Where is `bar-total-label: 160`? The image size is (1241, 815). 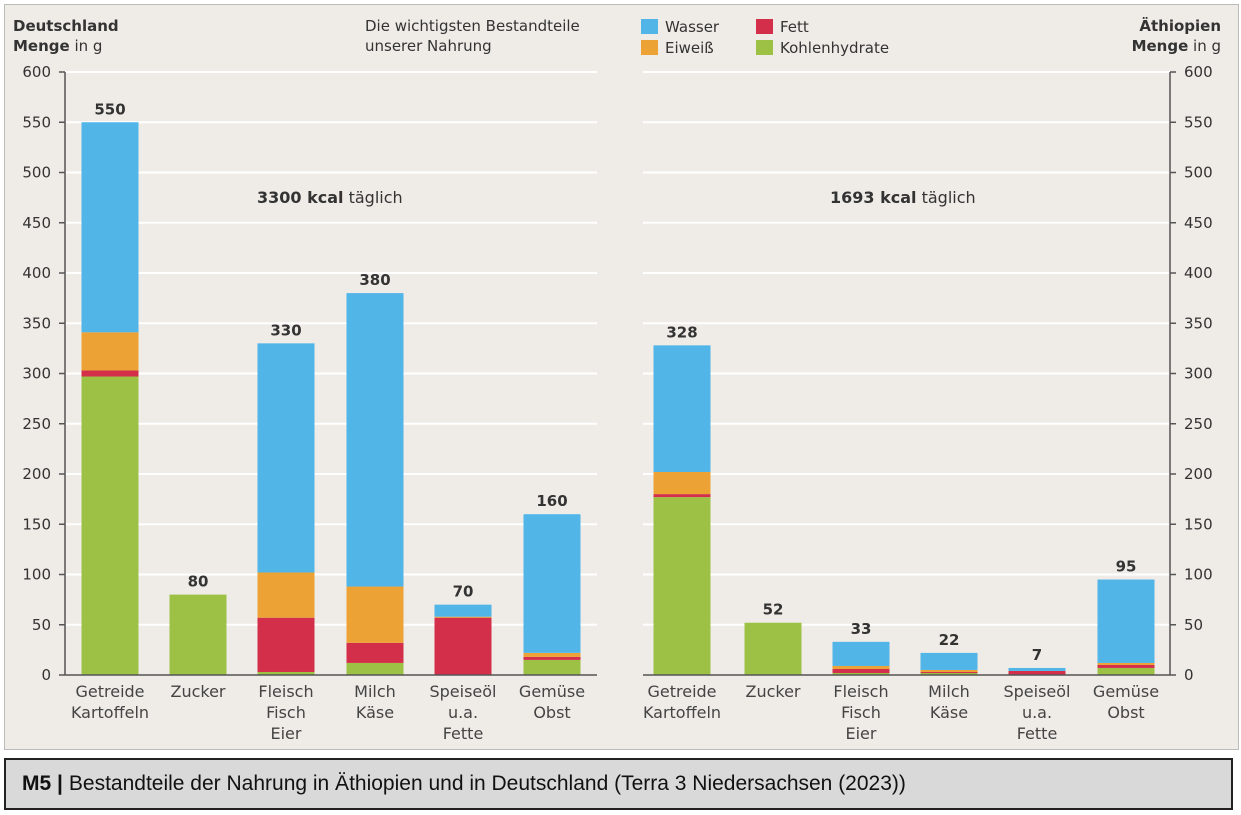 bar-total-label: 160 is located at coordinates (551, 501).